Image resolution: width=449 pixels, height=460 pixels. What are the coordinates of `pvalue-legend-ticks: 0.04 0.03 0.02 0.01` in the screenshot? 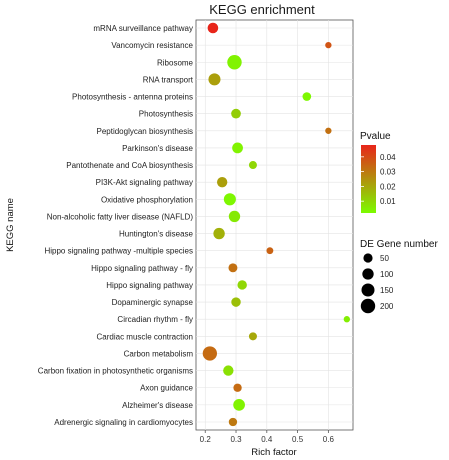 It's located at (378, 179).